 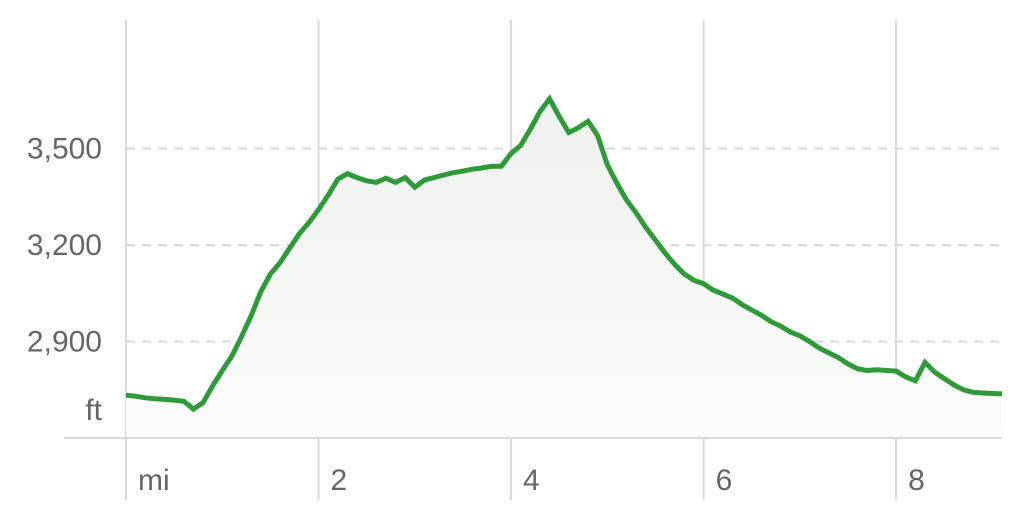 What do you see at coordinates (916, 480) in the screenshot?
I see `x-tick-label: 8` at bounding box center [916, 480].